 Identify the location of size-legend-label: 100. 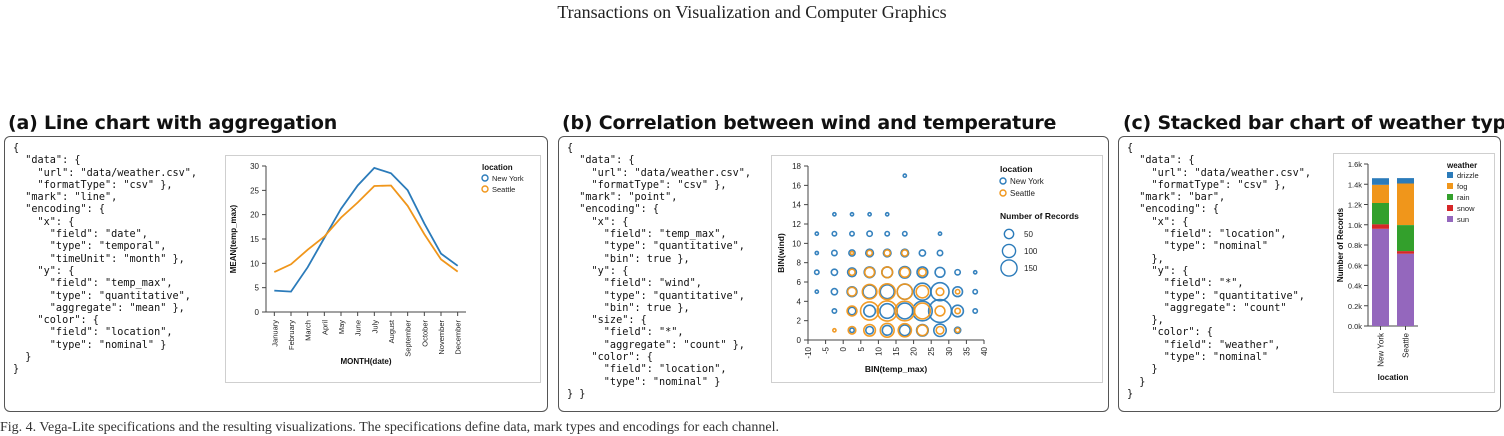
(1031, 251).